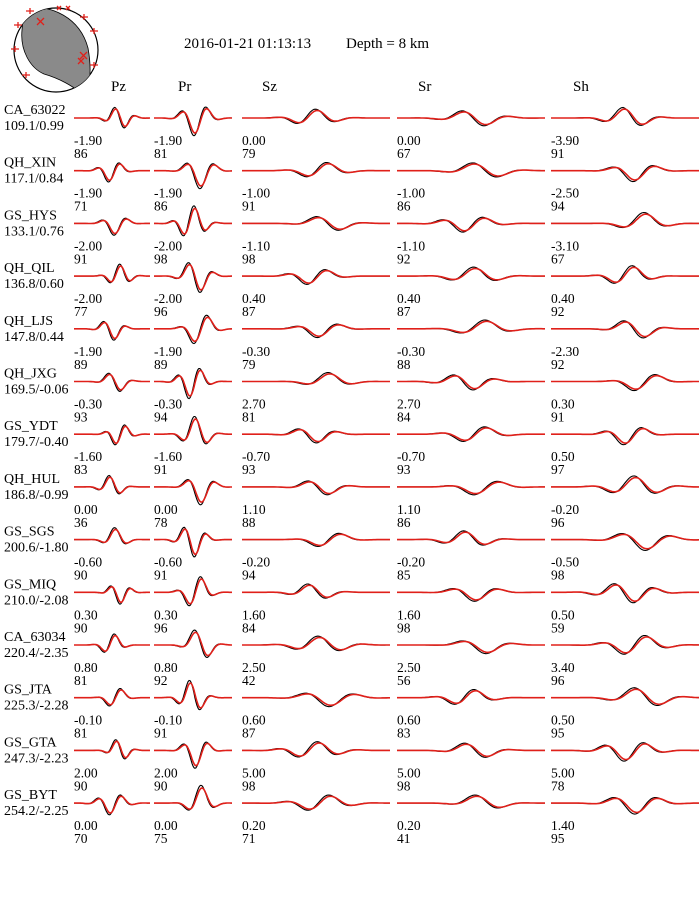  I want to click on time-shift-label: 0.20, so click(254, 825).